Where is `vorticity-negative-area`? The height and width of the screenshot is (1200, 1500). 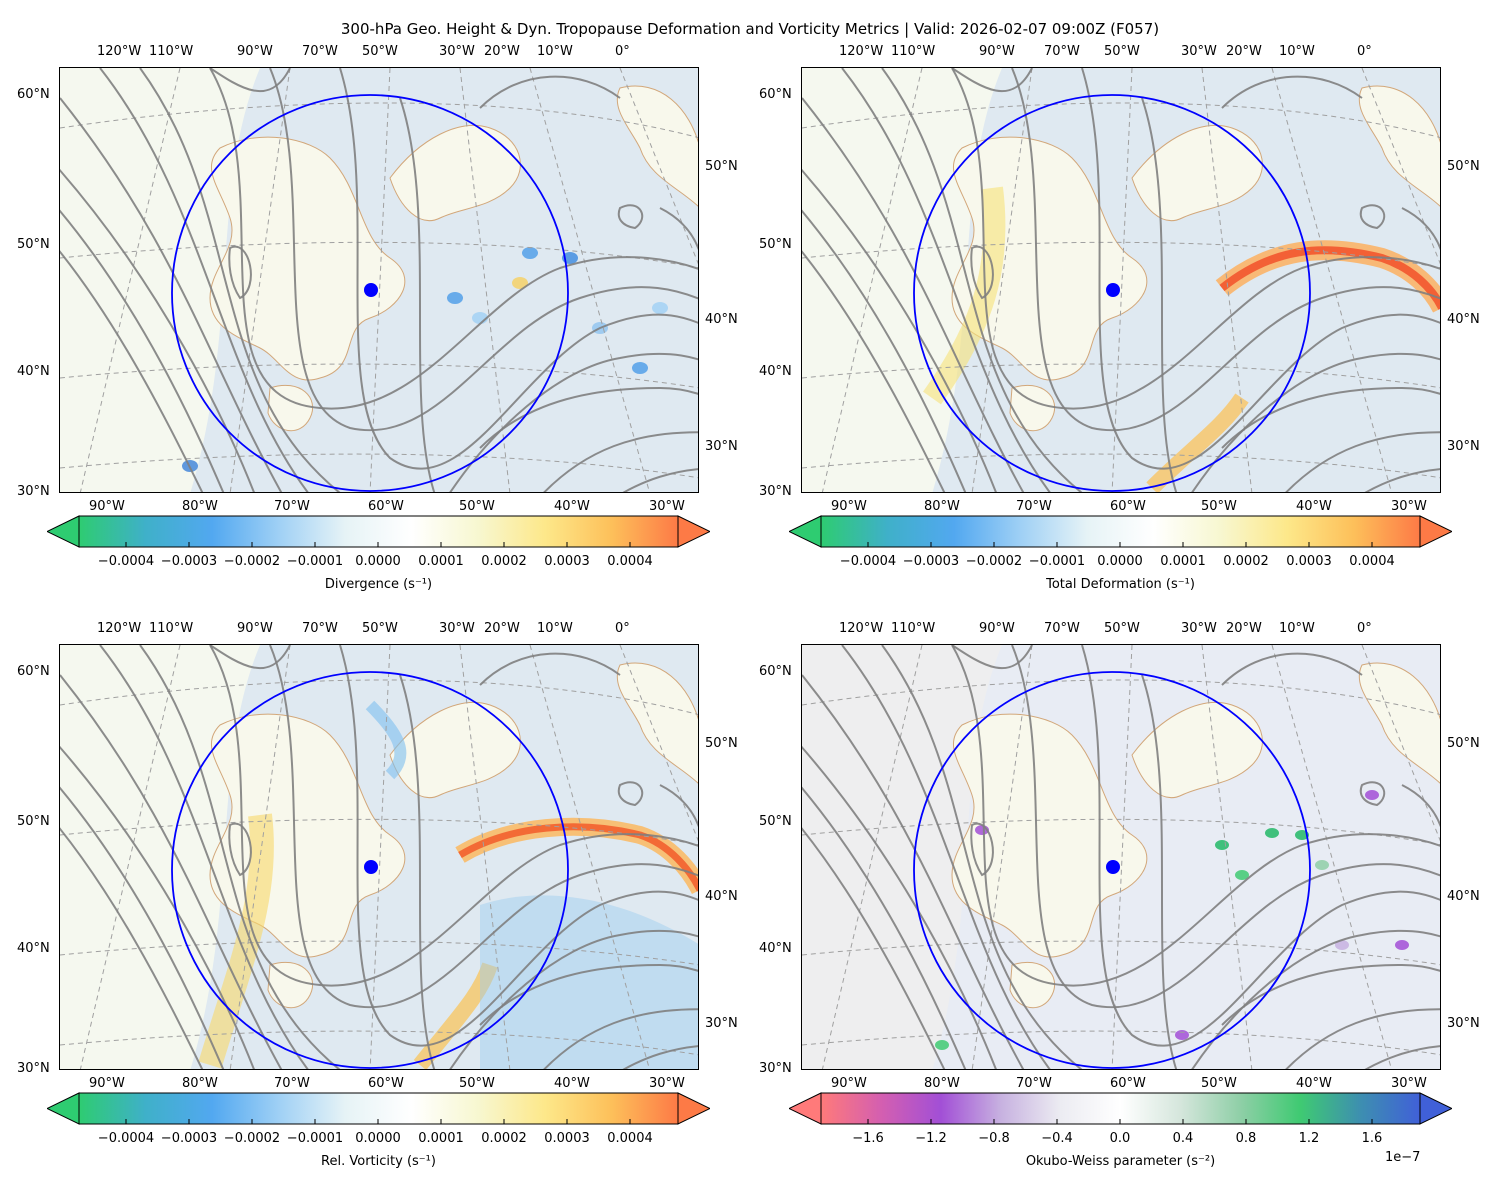
vorticity-negative-area is located at coordinates (589, 982).